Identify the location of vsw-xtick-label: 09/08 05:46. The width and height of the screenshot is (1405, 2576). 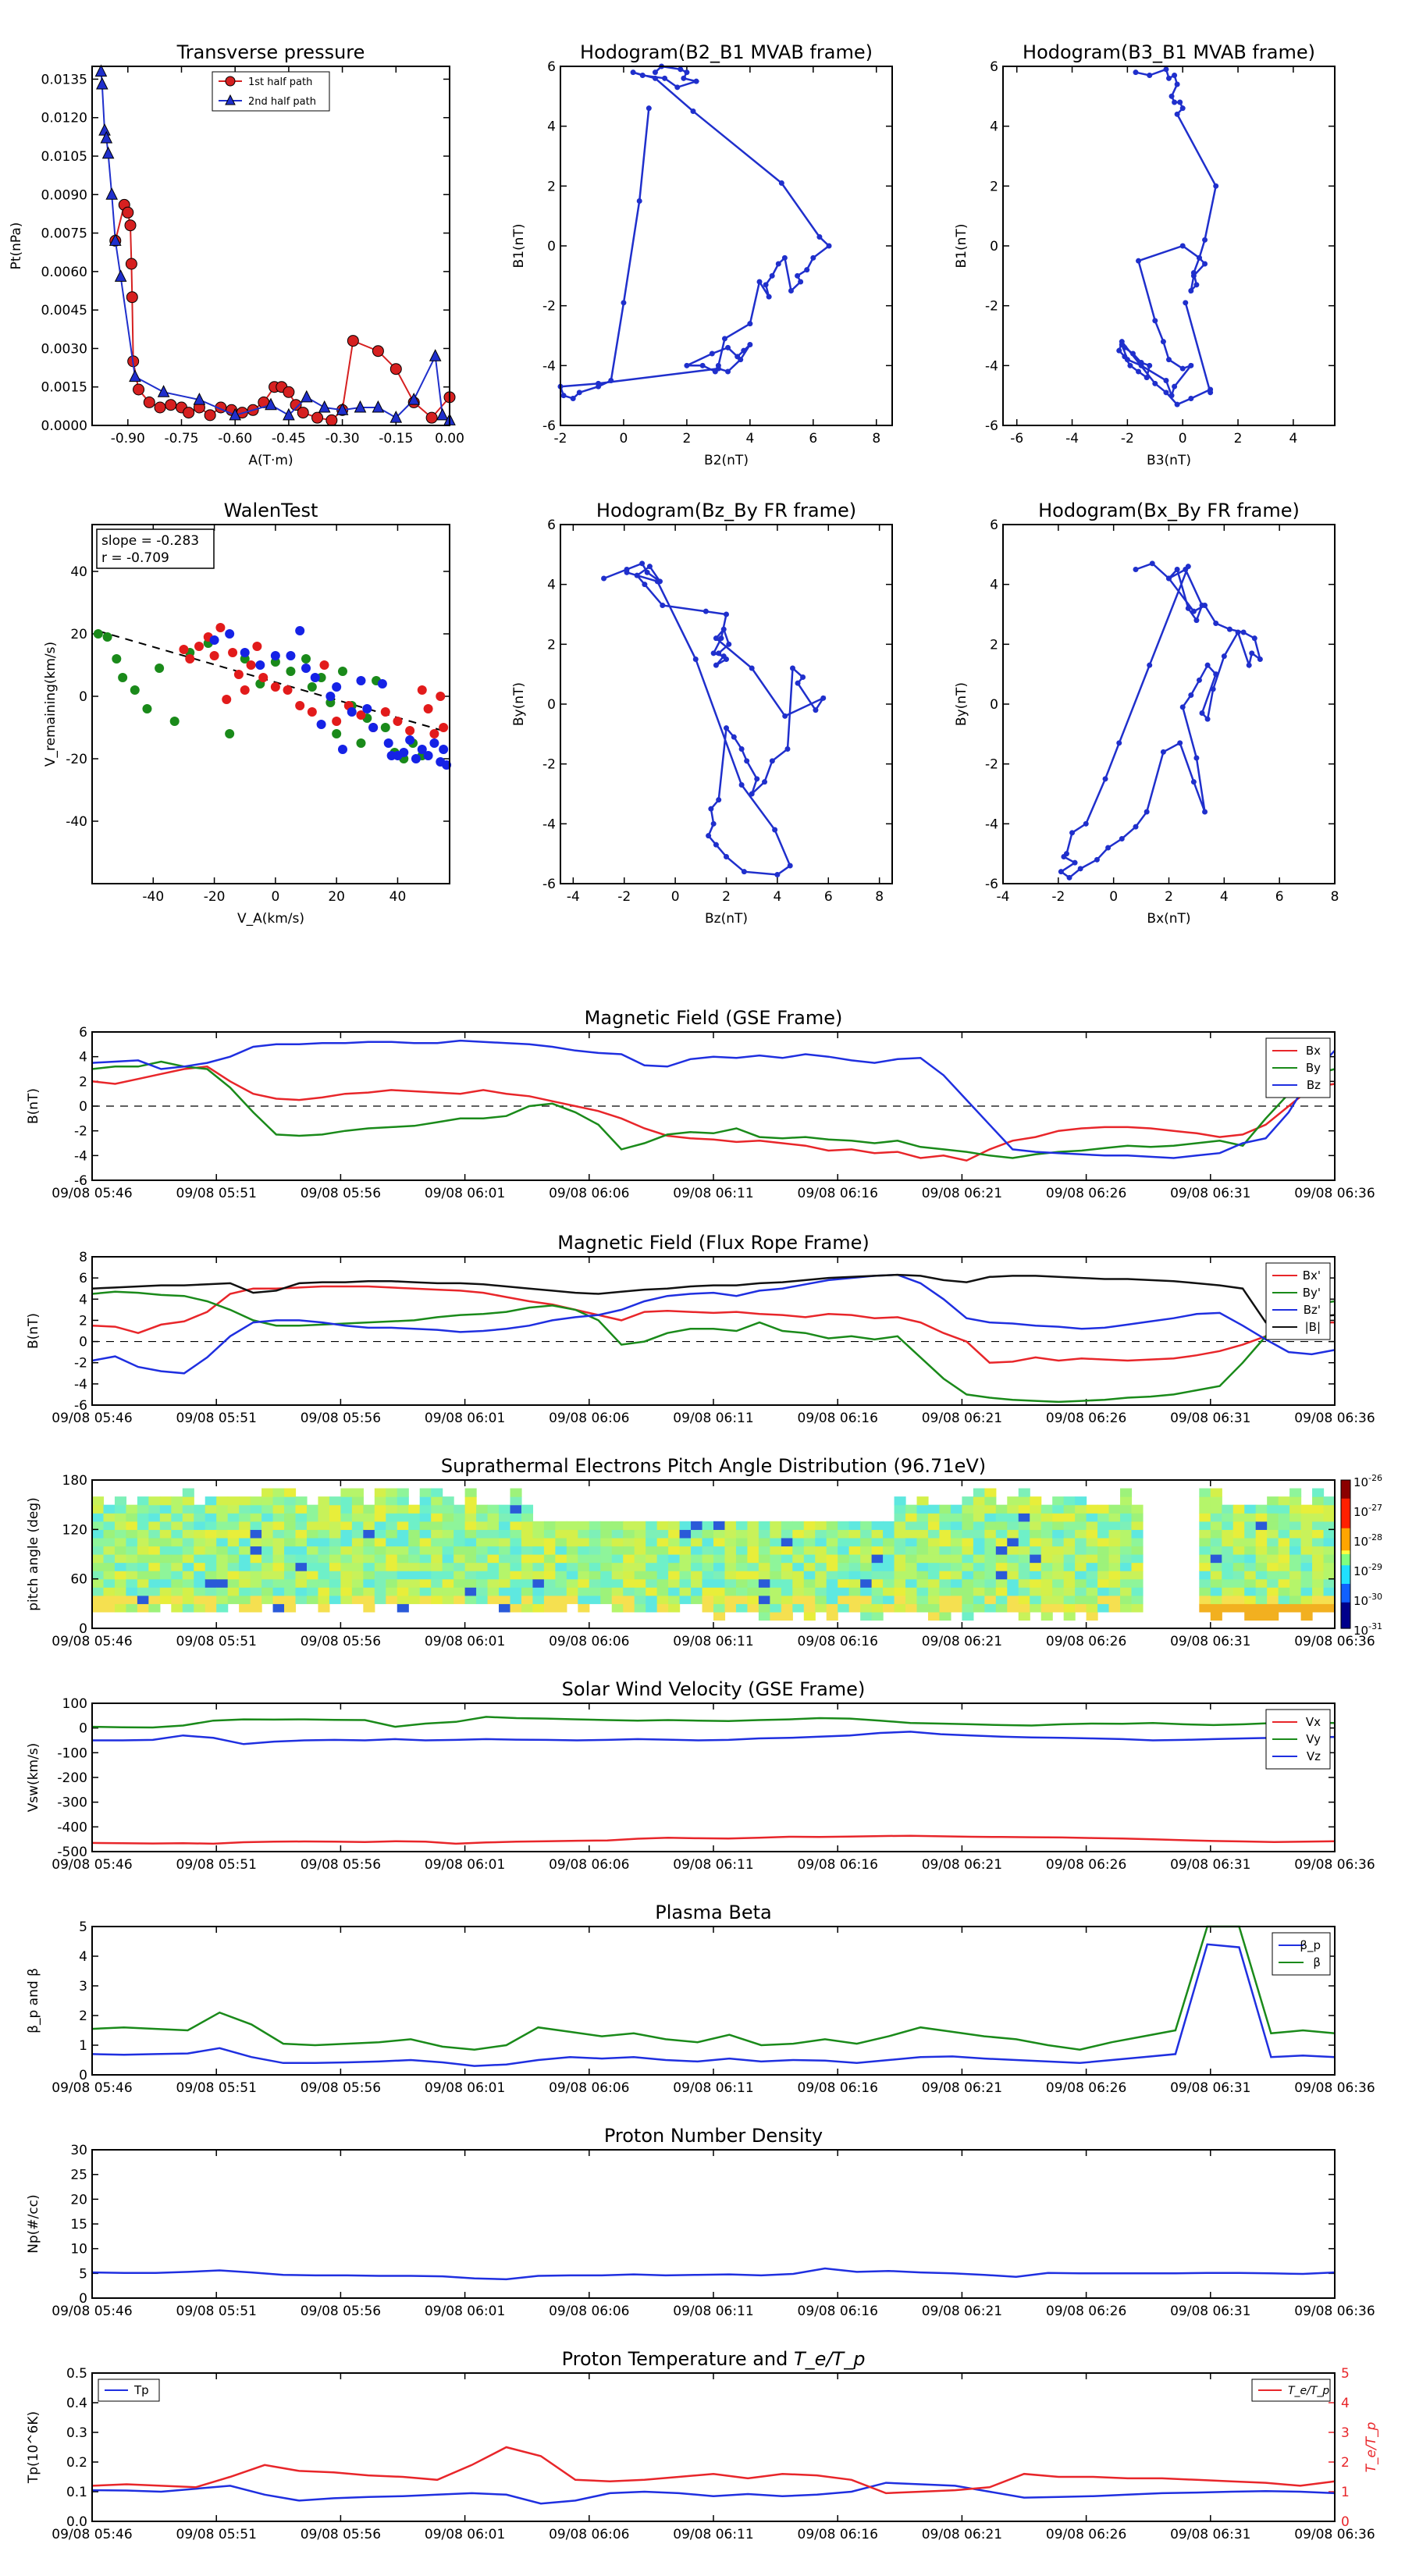
(92, 1865).